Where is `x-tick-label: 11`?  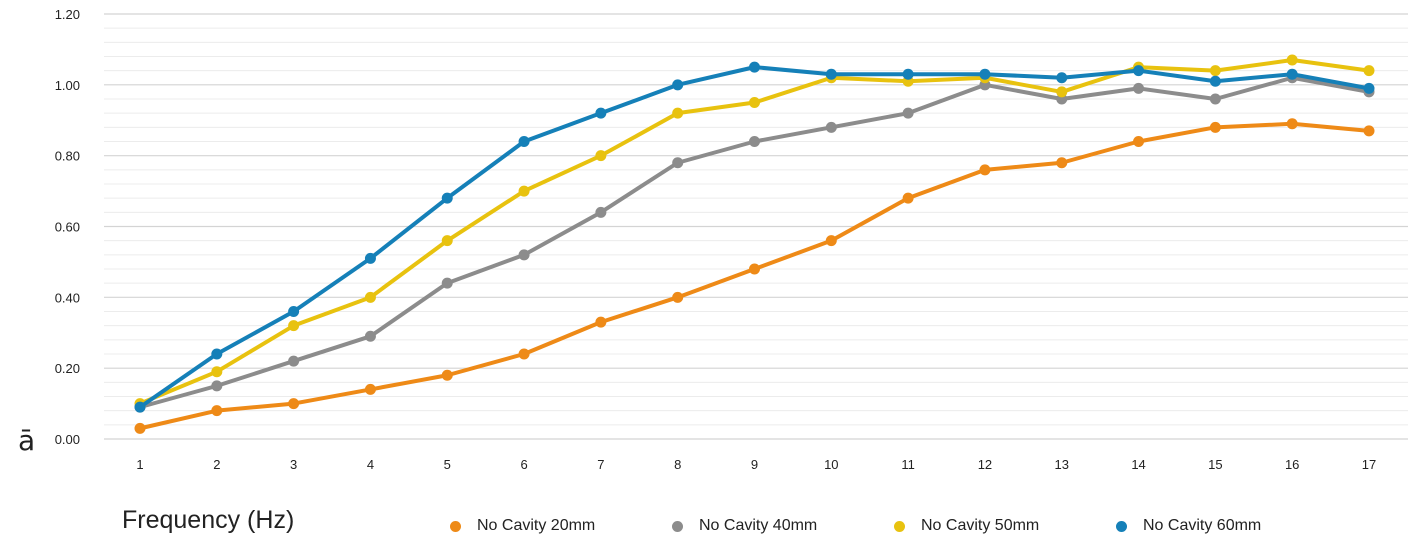 x-tick-label: 11 is located at coordinates (908, 464).